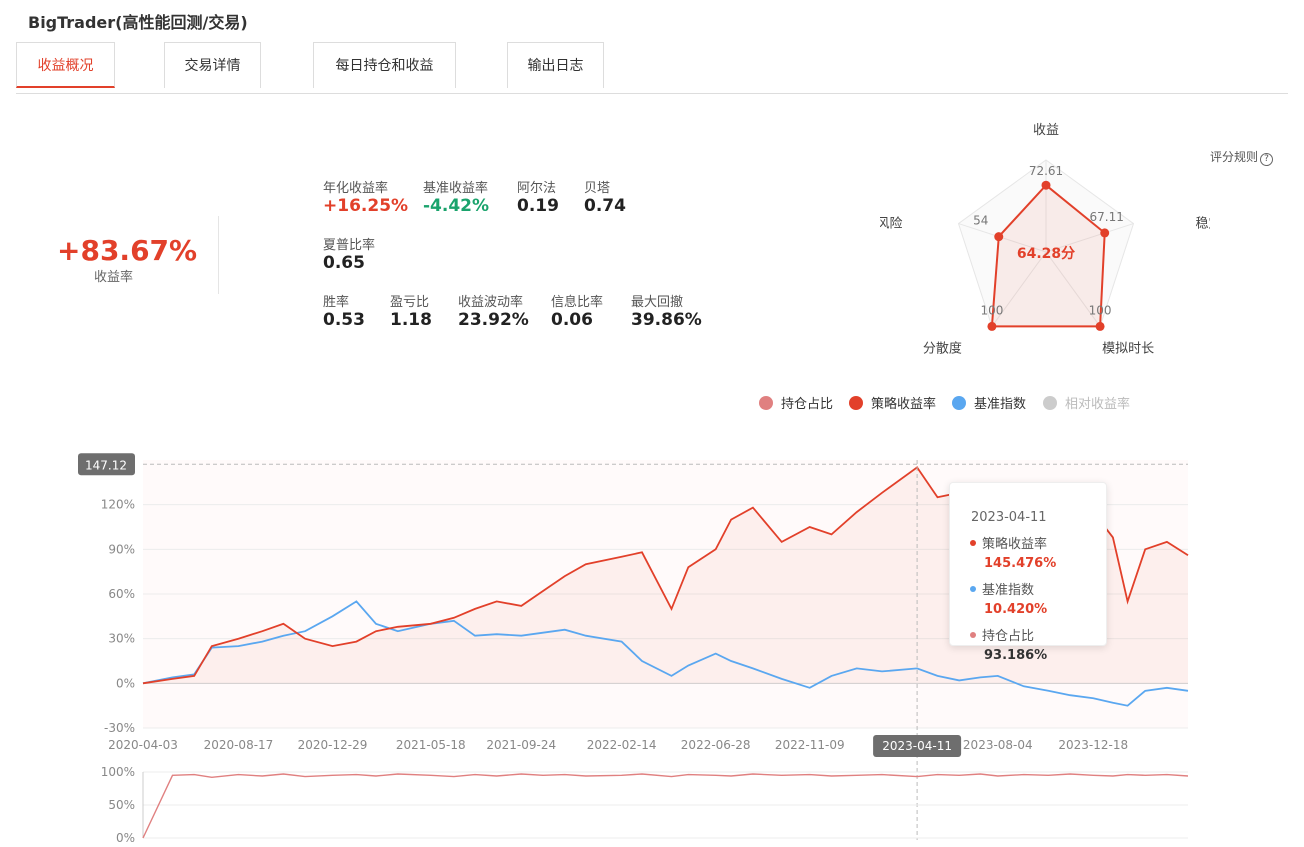  What do you see at coordinates (333, 745) in the screenshot?
I see `x-tick-label: 2020-12-29` at bounding box center [333, 745].